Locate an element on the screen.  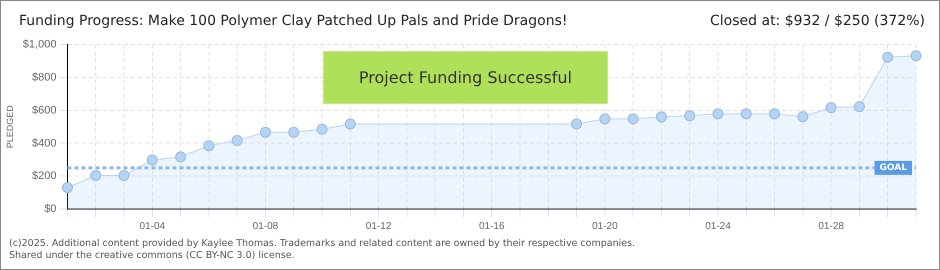
x-tick-label: 01-24 is located at coordinates (718, 226).